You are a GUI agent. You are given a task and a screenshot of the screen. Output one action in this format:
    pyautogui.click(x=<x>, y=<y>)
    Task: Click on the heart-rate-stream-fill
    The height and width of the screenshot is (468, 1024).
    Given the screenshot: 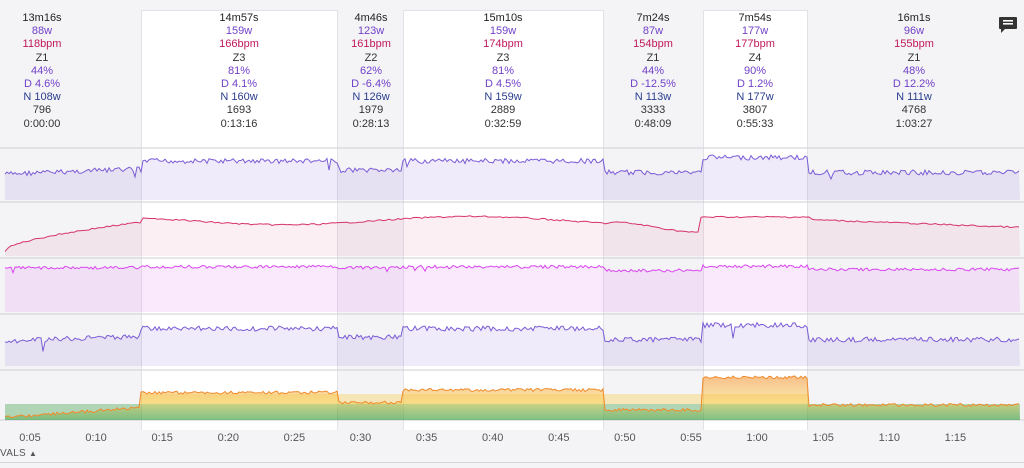 What is the action you would take?
    pyautogui.click(x=512, y=235)
    